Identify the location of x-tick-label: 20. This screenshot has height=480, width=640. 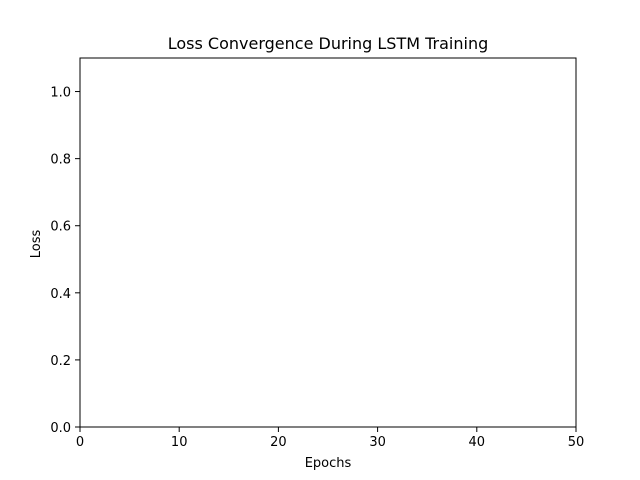
(278, 442).